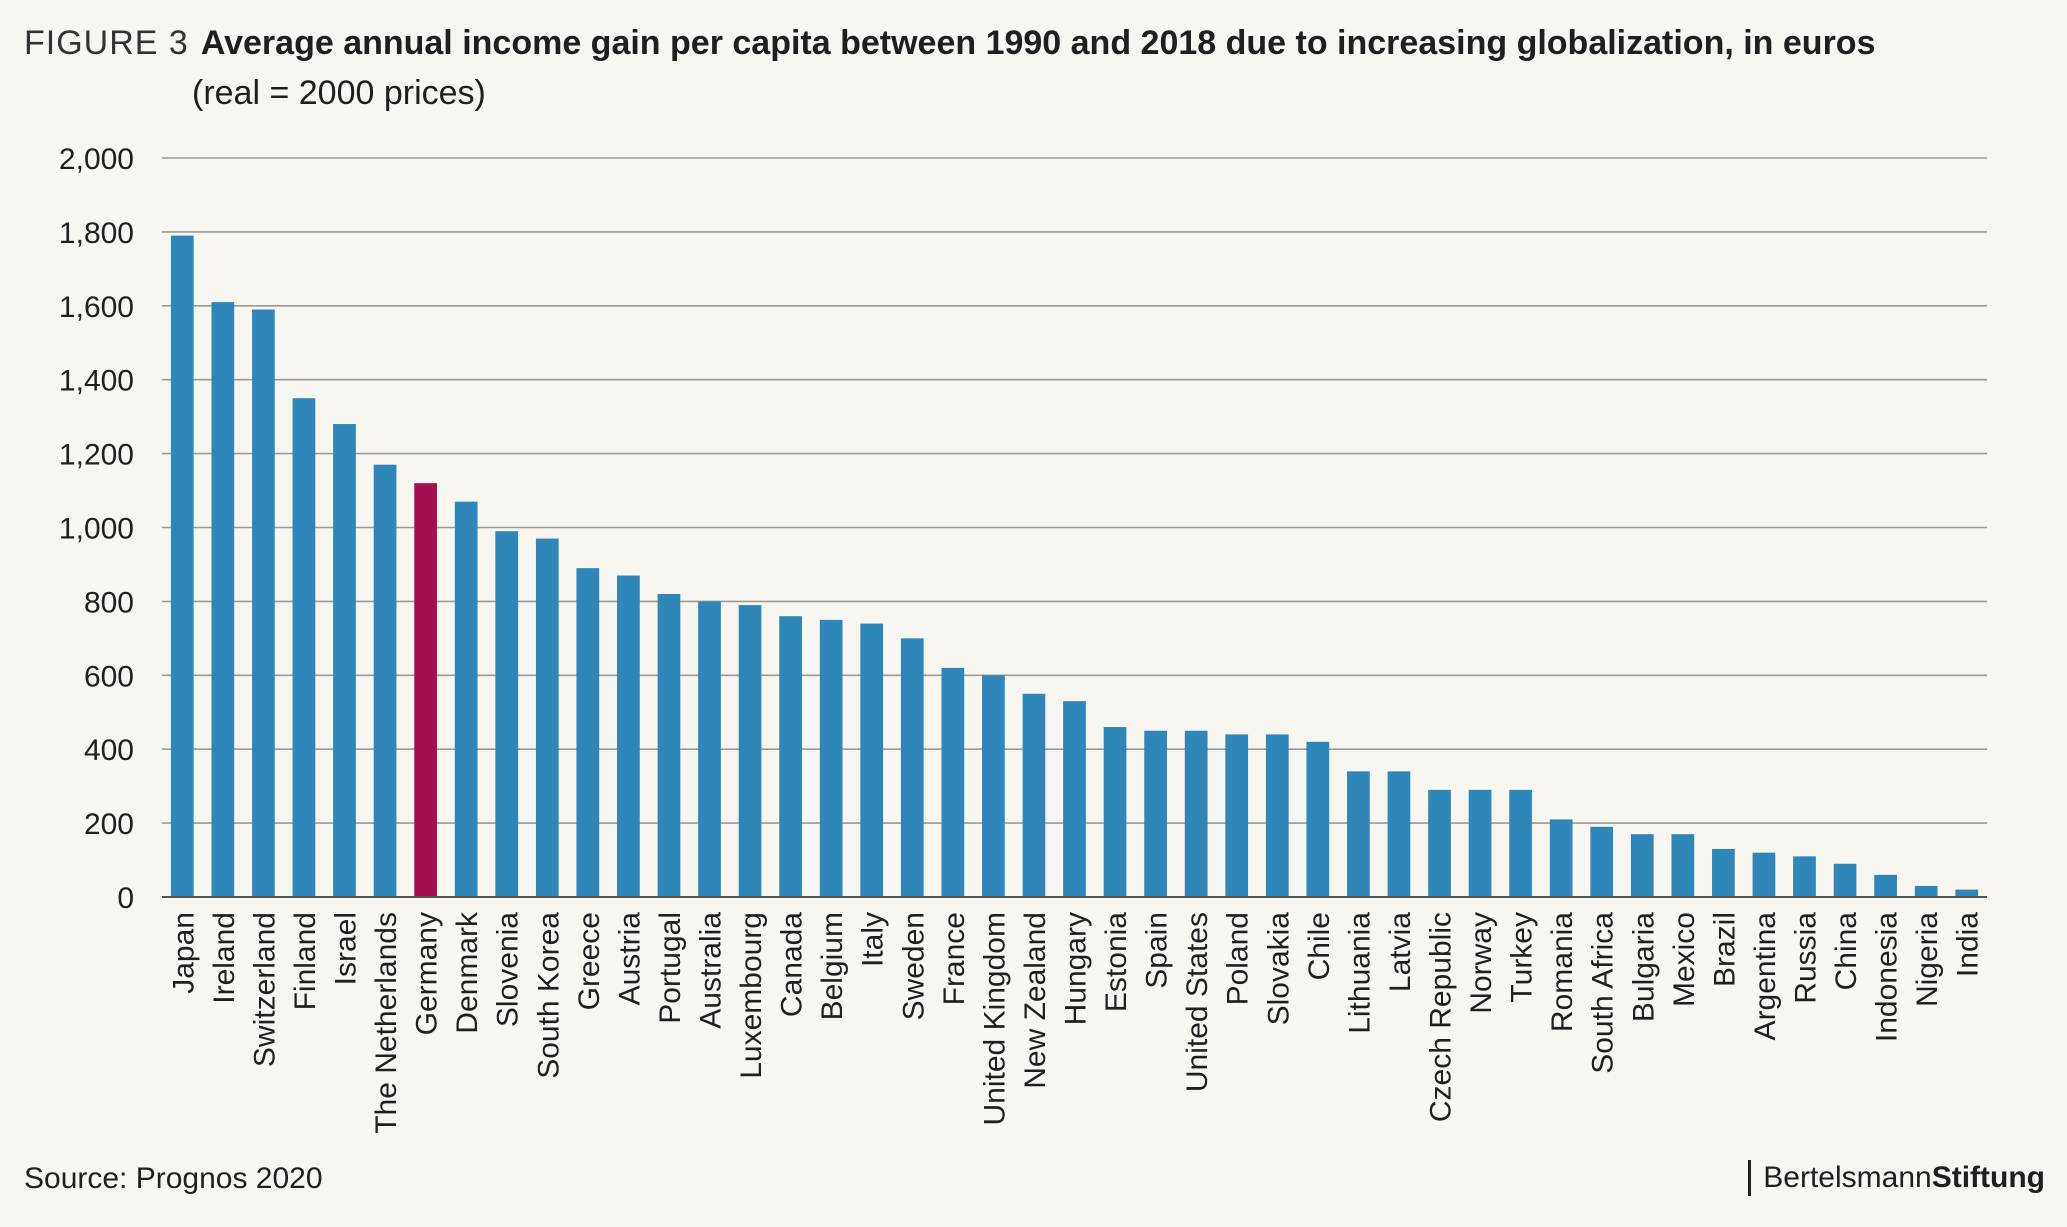 This screenshot has width=2067, height=1227. What do you see at coordinates (1684, 959) in the screenshot?
I see `x-tick-label: Mexico` at bounding box center [1684, 959].